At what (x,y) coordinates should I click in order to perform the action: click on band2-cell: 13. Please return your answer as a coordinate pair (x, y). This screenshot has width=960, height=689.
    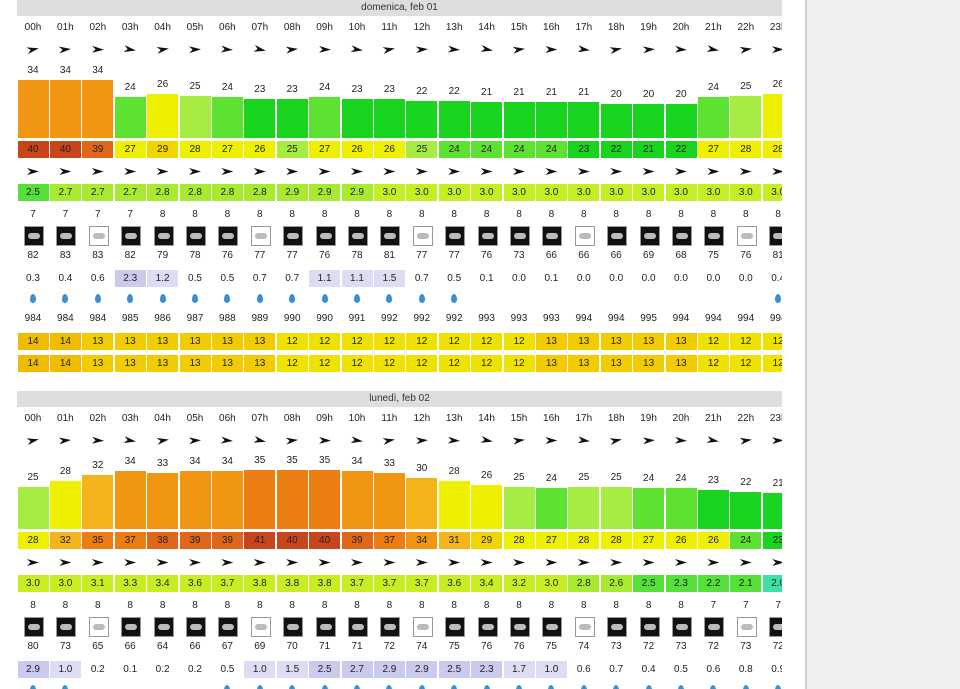
    Looking at the image, I should click on (130, 363).